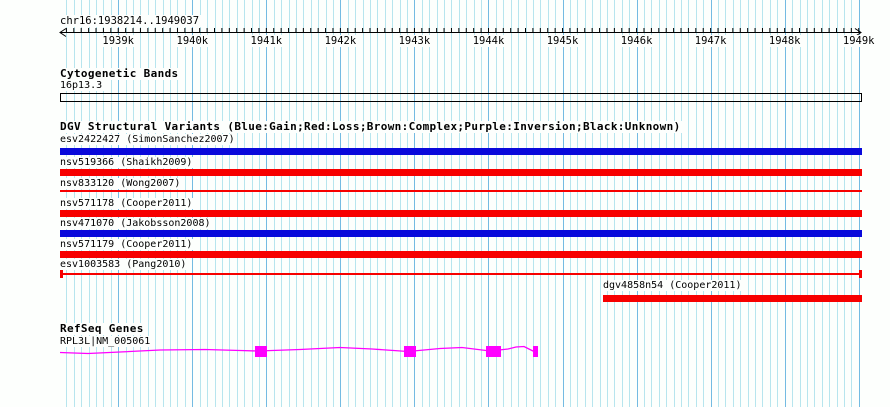 This screenshot has height=407, width=890. I want to click on cytobands-section-header: Cytogenetic Bands, so click(120, 73).